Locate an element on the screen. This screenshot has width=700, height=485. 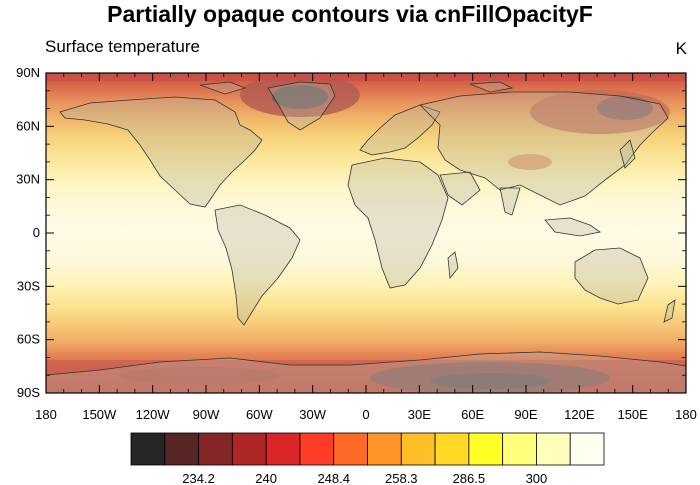
lon-tick-label: 0 is located at coordinates (365, 414).